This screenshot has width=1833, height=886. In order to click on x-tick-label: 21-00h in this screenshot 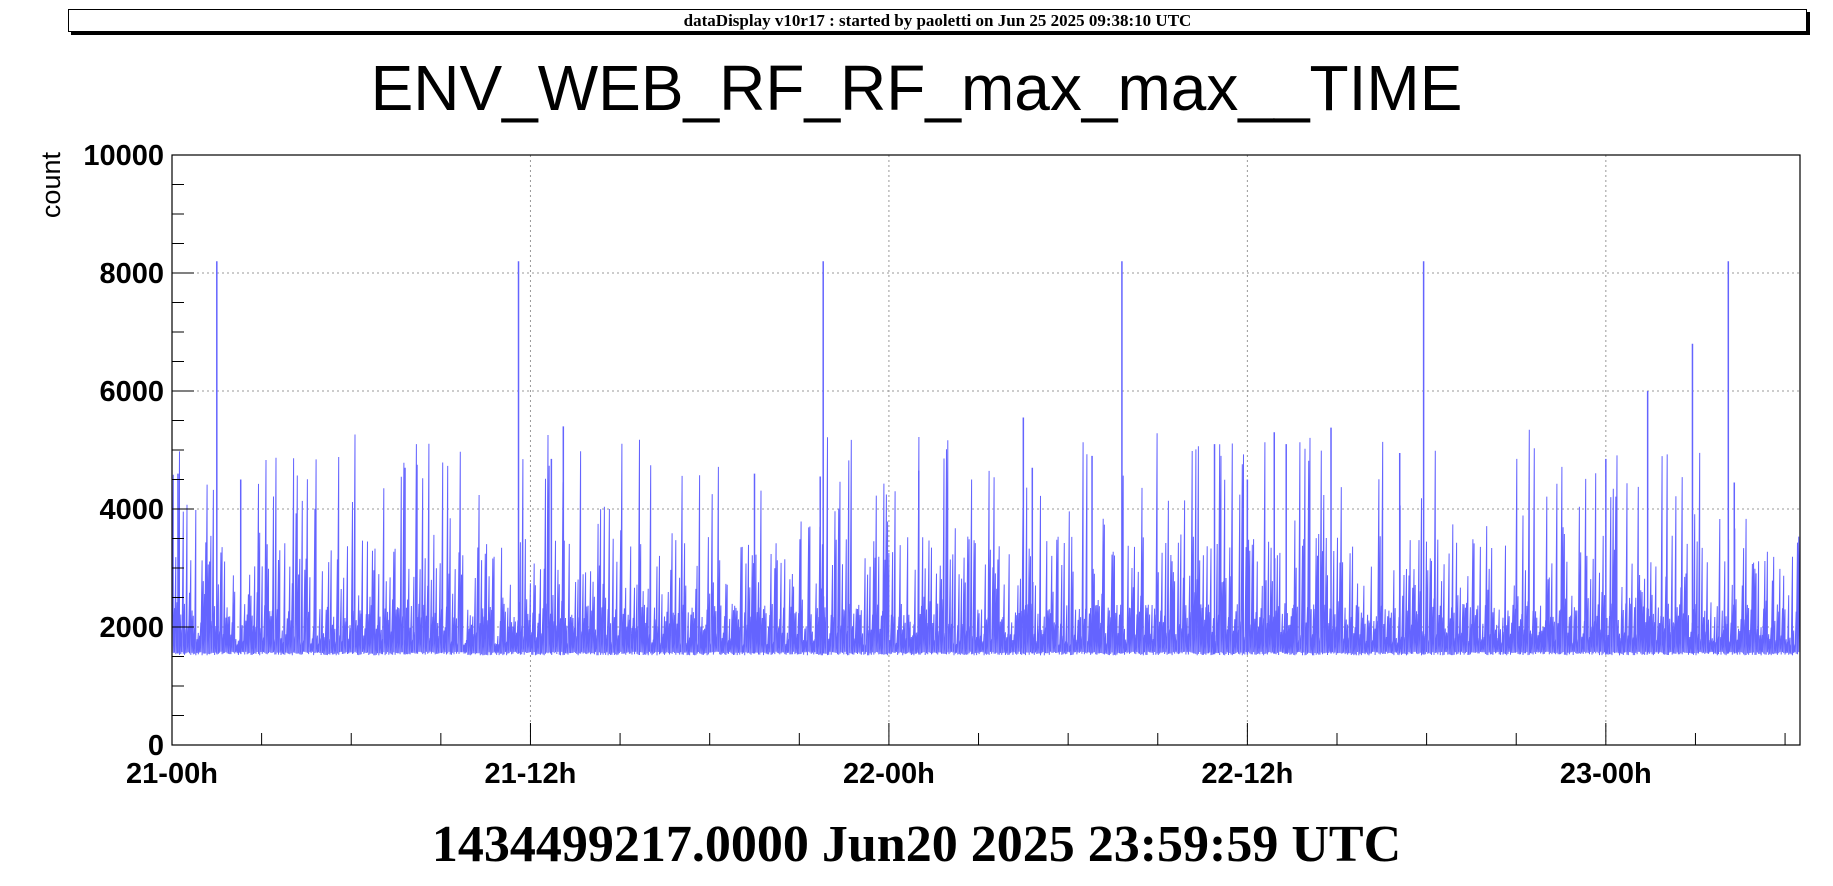, I will do `click(172, 774)`.